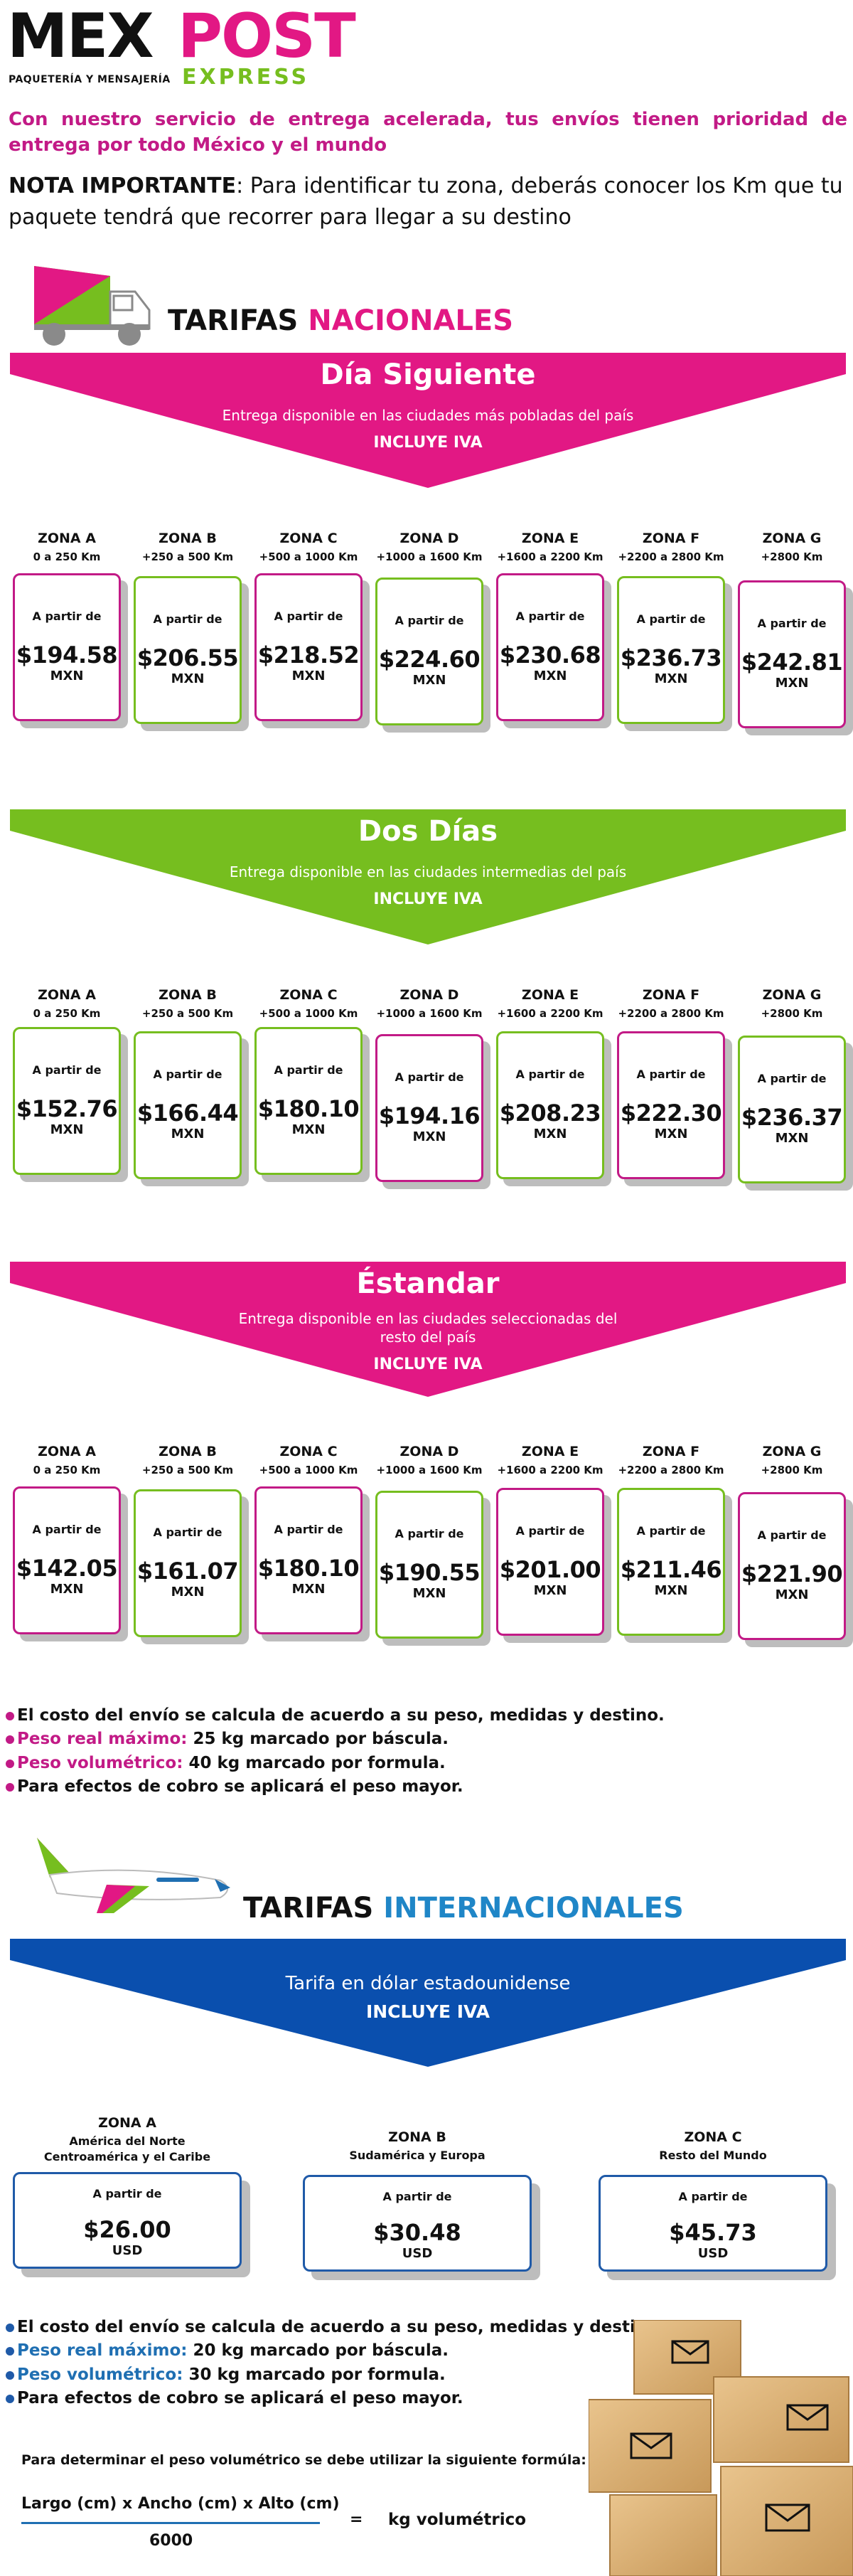 This screenshot has width=853, height=2576. Describe the element at coordinates (188, 547) in the screenshot. I see `zone-label: ZONA B +250 a 500 Km` at that location.